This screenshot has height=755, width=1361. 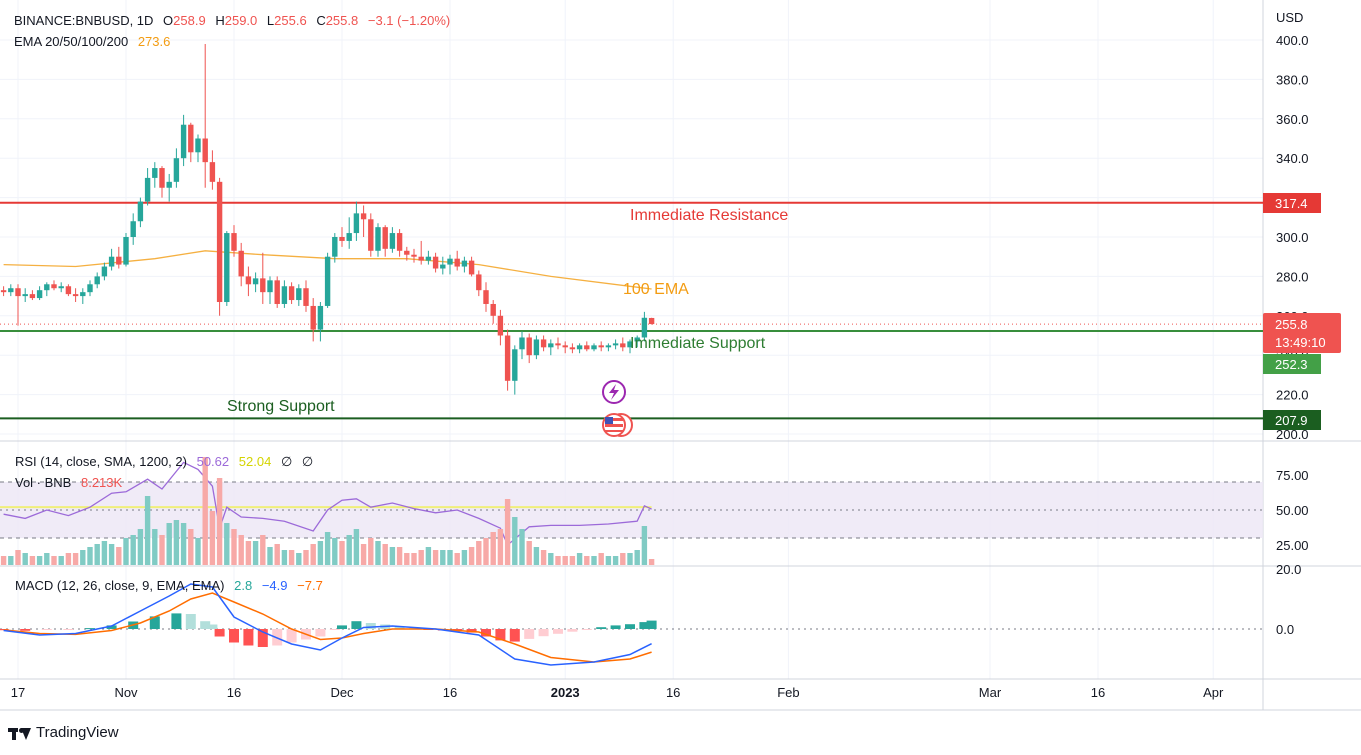 What do you see at coordinates (1292, 475) in the screenshot?
I see `rsi-tick-label: 75.00` at bounding box center [1292, 475].